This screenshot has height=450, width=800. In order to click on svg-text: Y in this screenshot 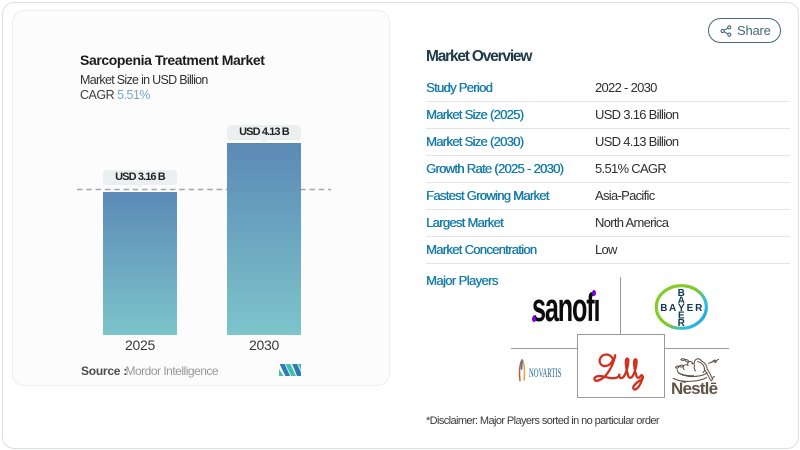, I will do `click(681, 308)`.